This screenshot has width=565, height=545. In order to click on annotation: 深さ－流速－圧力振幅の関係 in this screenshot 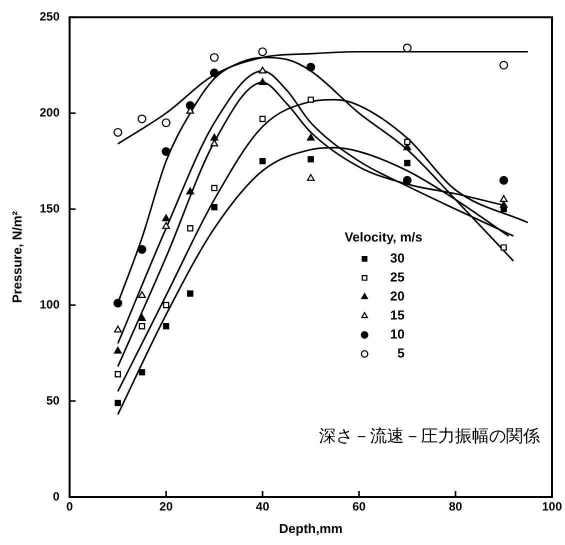, I will do `click(429, 436)`.